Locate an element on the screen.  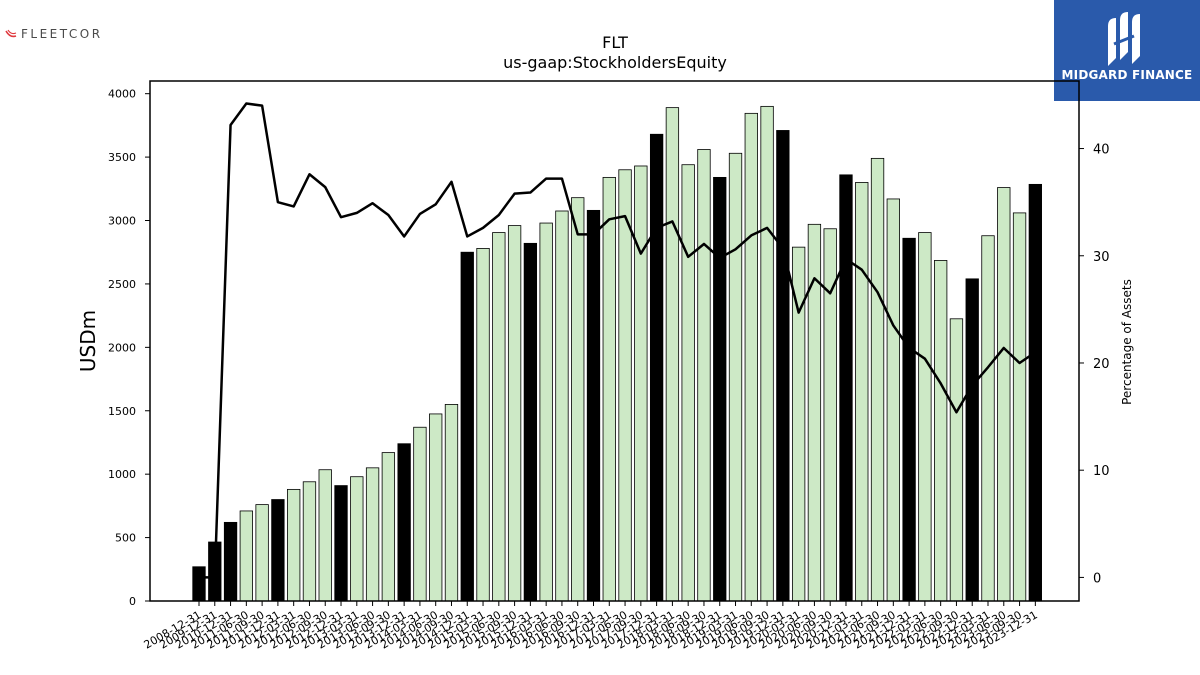
y2-tick-label: 0 is located at coordinates (1097, 578).